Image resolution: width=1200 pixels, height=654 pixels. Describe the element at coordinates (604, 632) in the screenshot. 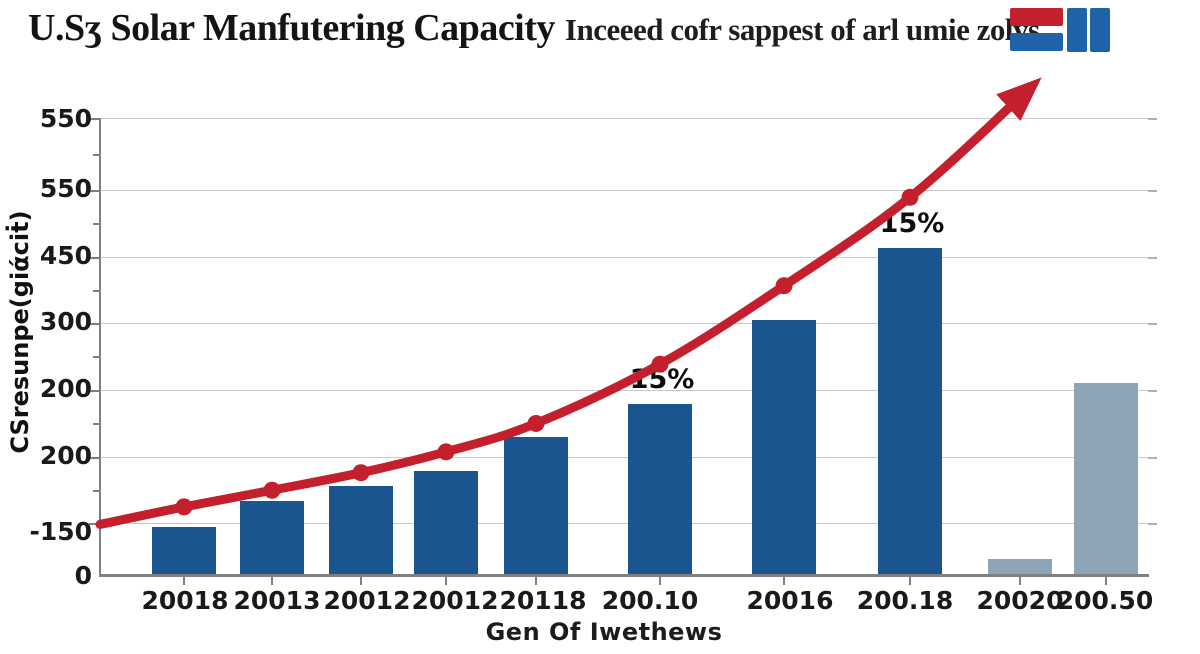

I see `x-axis-title: Gen Of Iwethews` at that location.